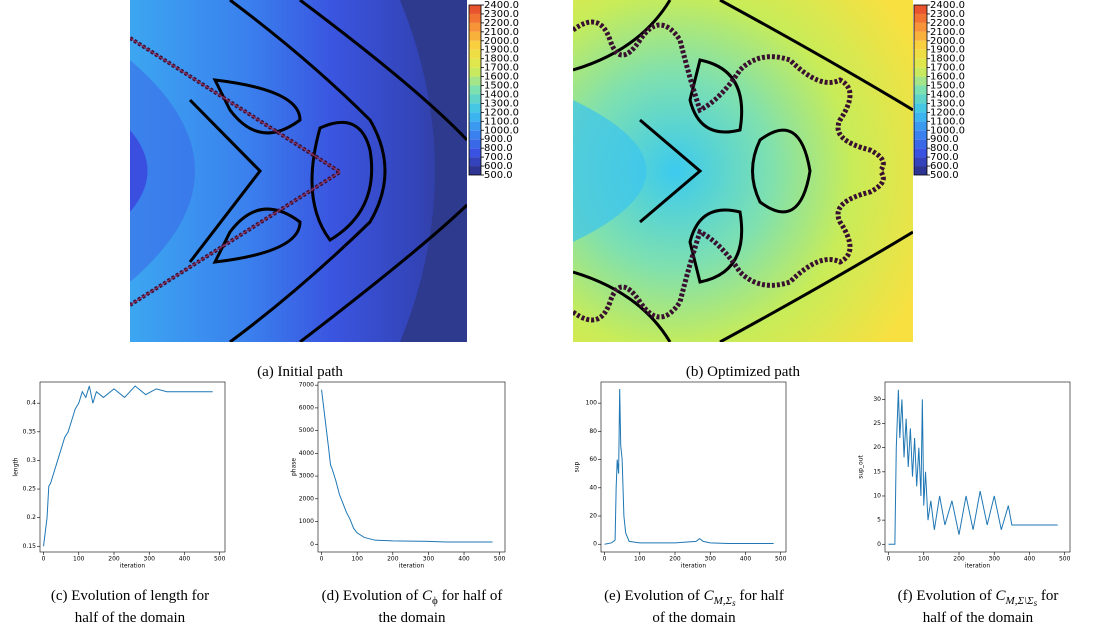 The image size is (1101, 637). Describe the element at coordinates (30, 546) in the screenshot. I see `y-tick-label: 0.15` at that location.